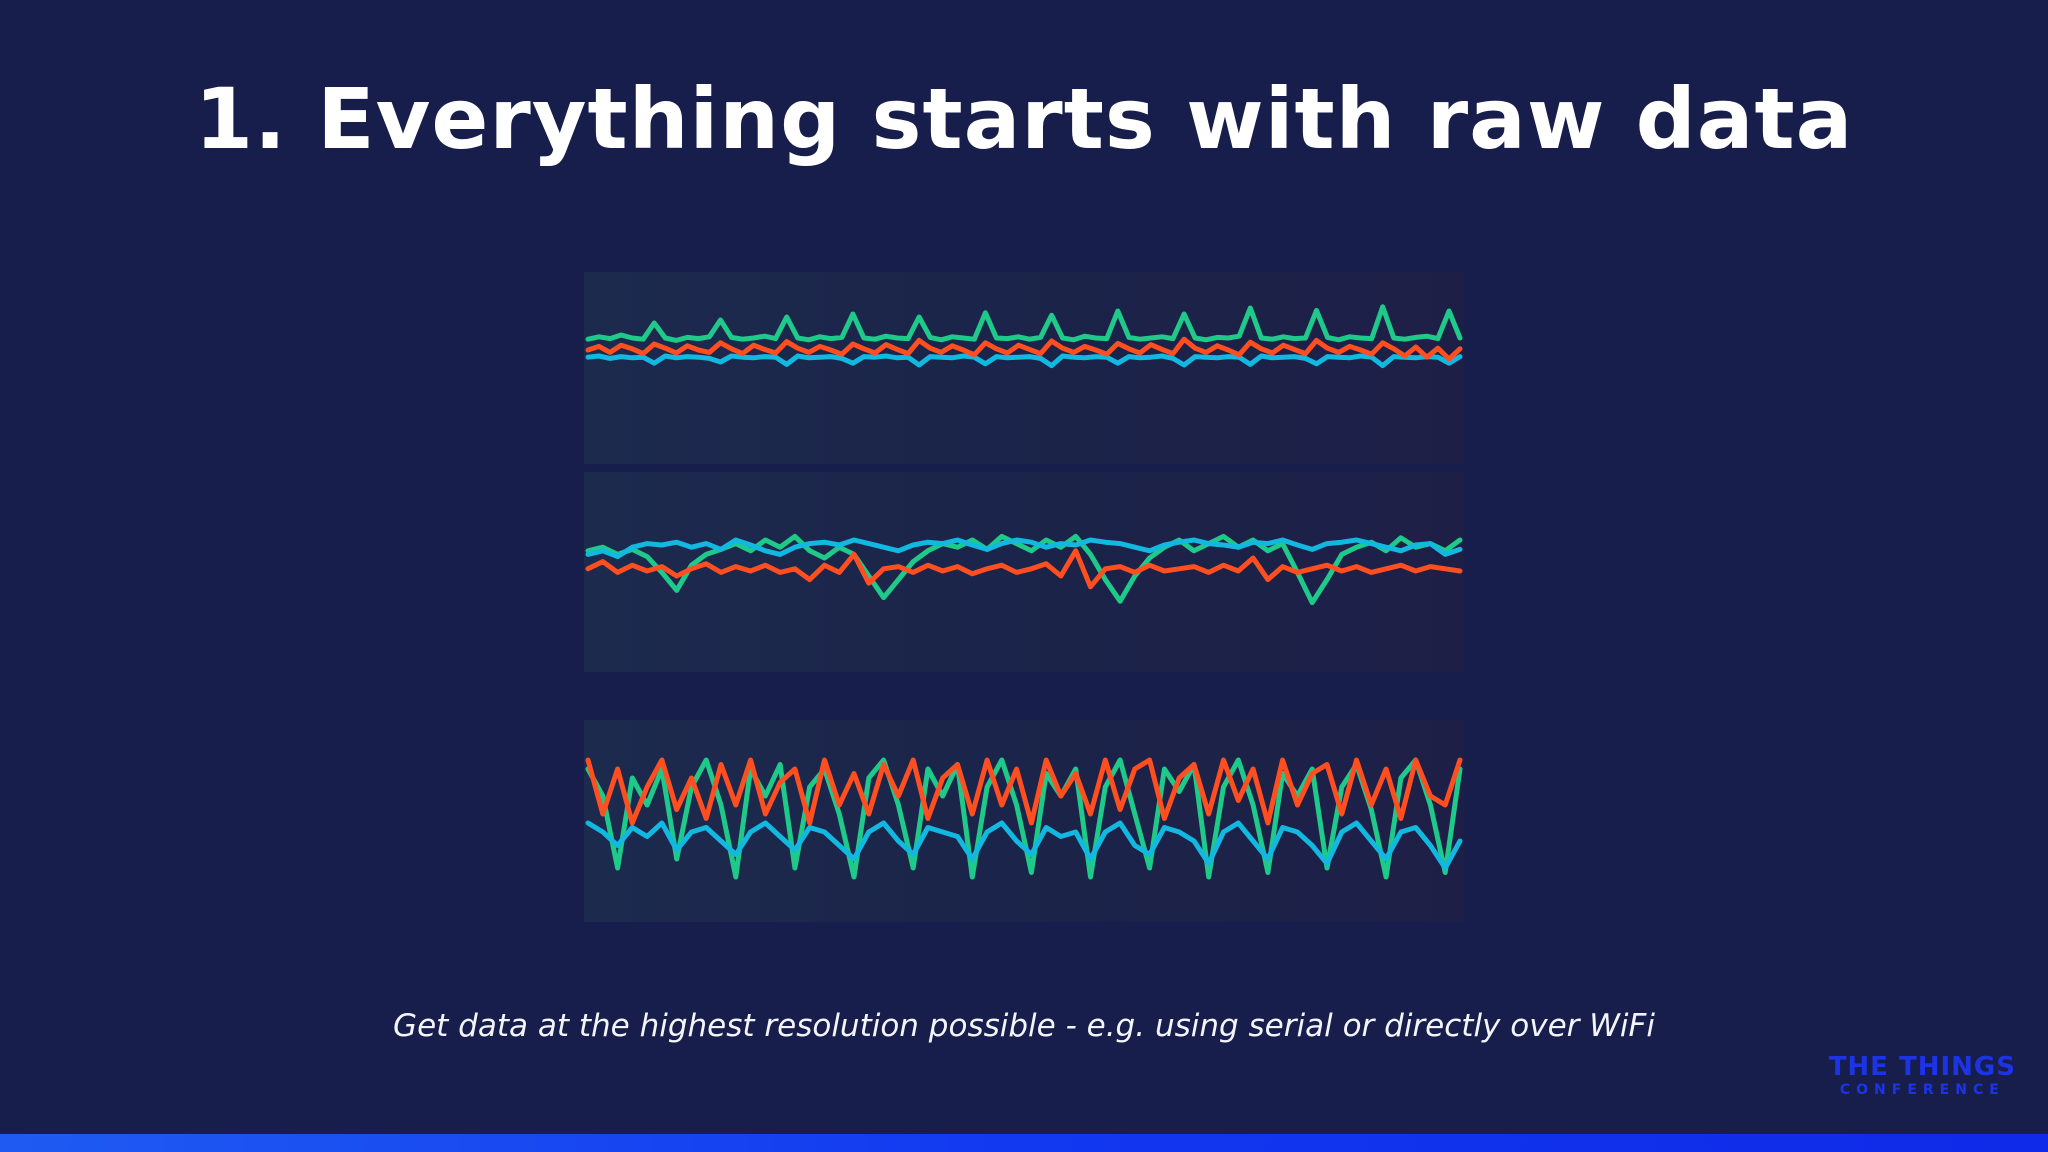 The height and width of the screenshot is (1152, 2048). I want to click on chart-3-svg, so click(1024, 818).